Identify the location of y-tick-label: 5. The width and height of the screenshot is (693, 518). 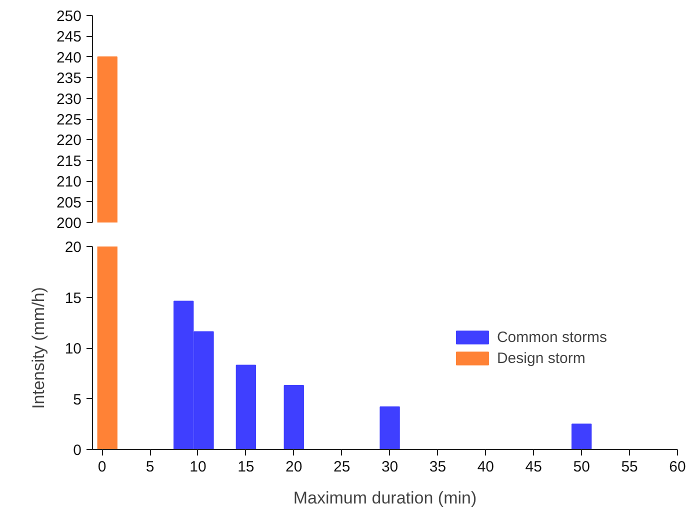
(77, 399).